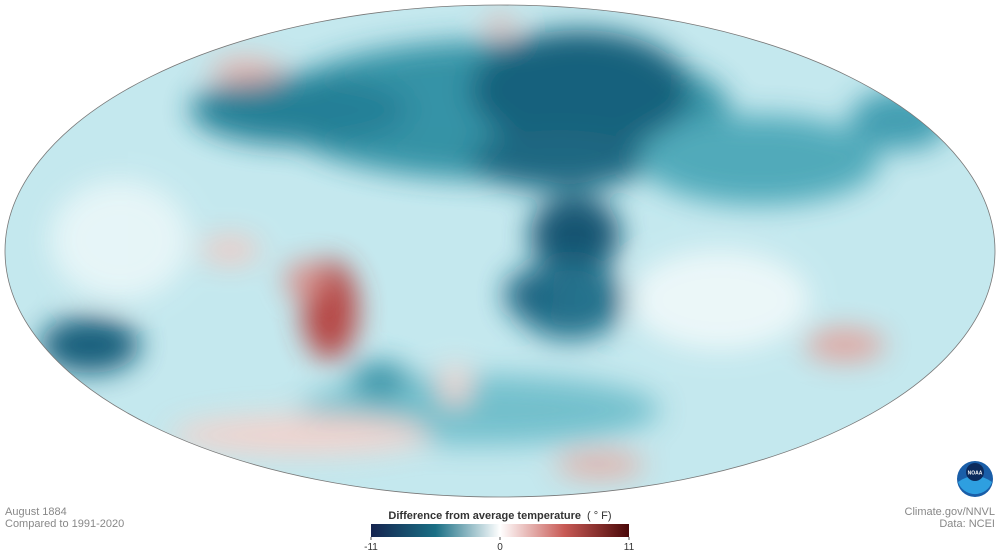 Image resolution: width=1000 pixels, height=555 pixels. I want to click on color-scale, so click(500, 530).